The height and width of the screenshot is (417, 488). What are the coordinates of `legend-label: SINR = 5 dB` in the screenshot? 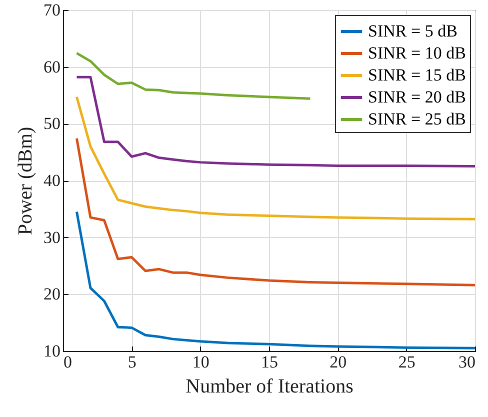 It's located at (413, 31).